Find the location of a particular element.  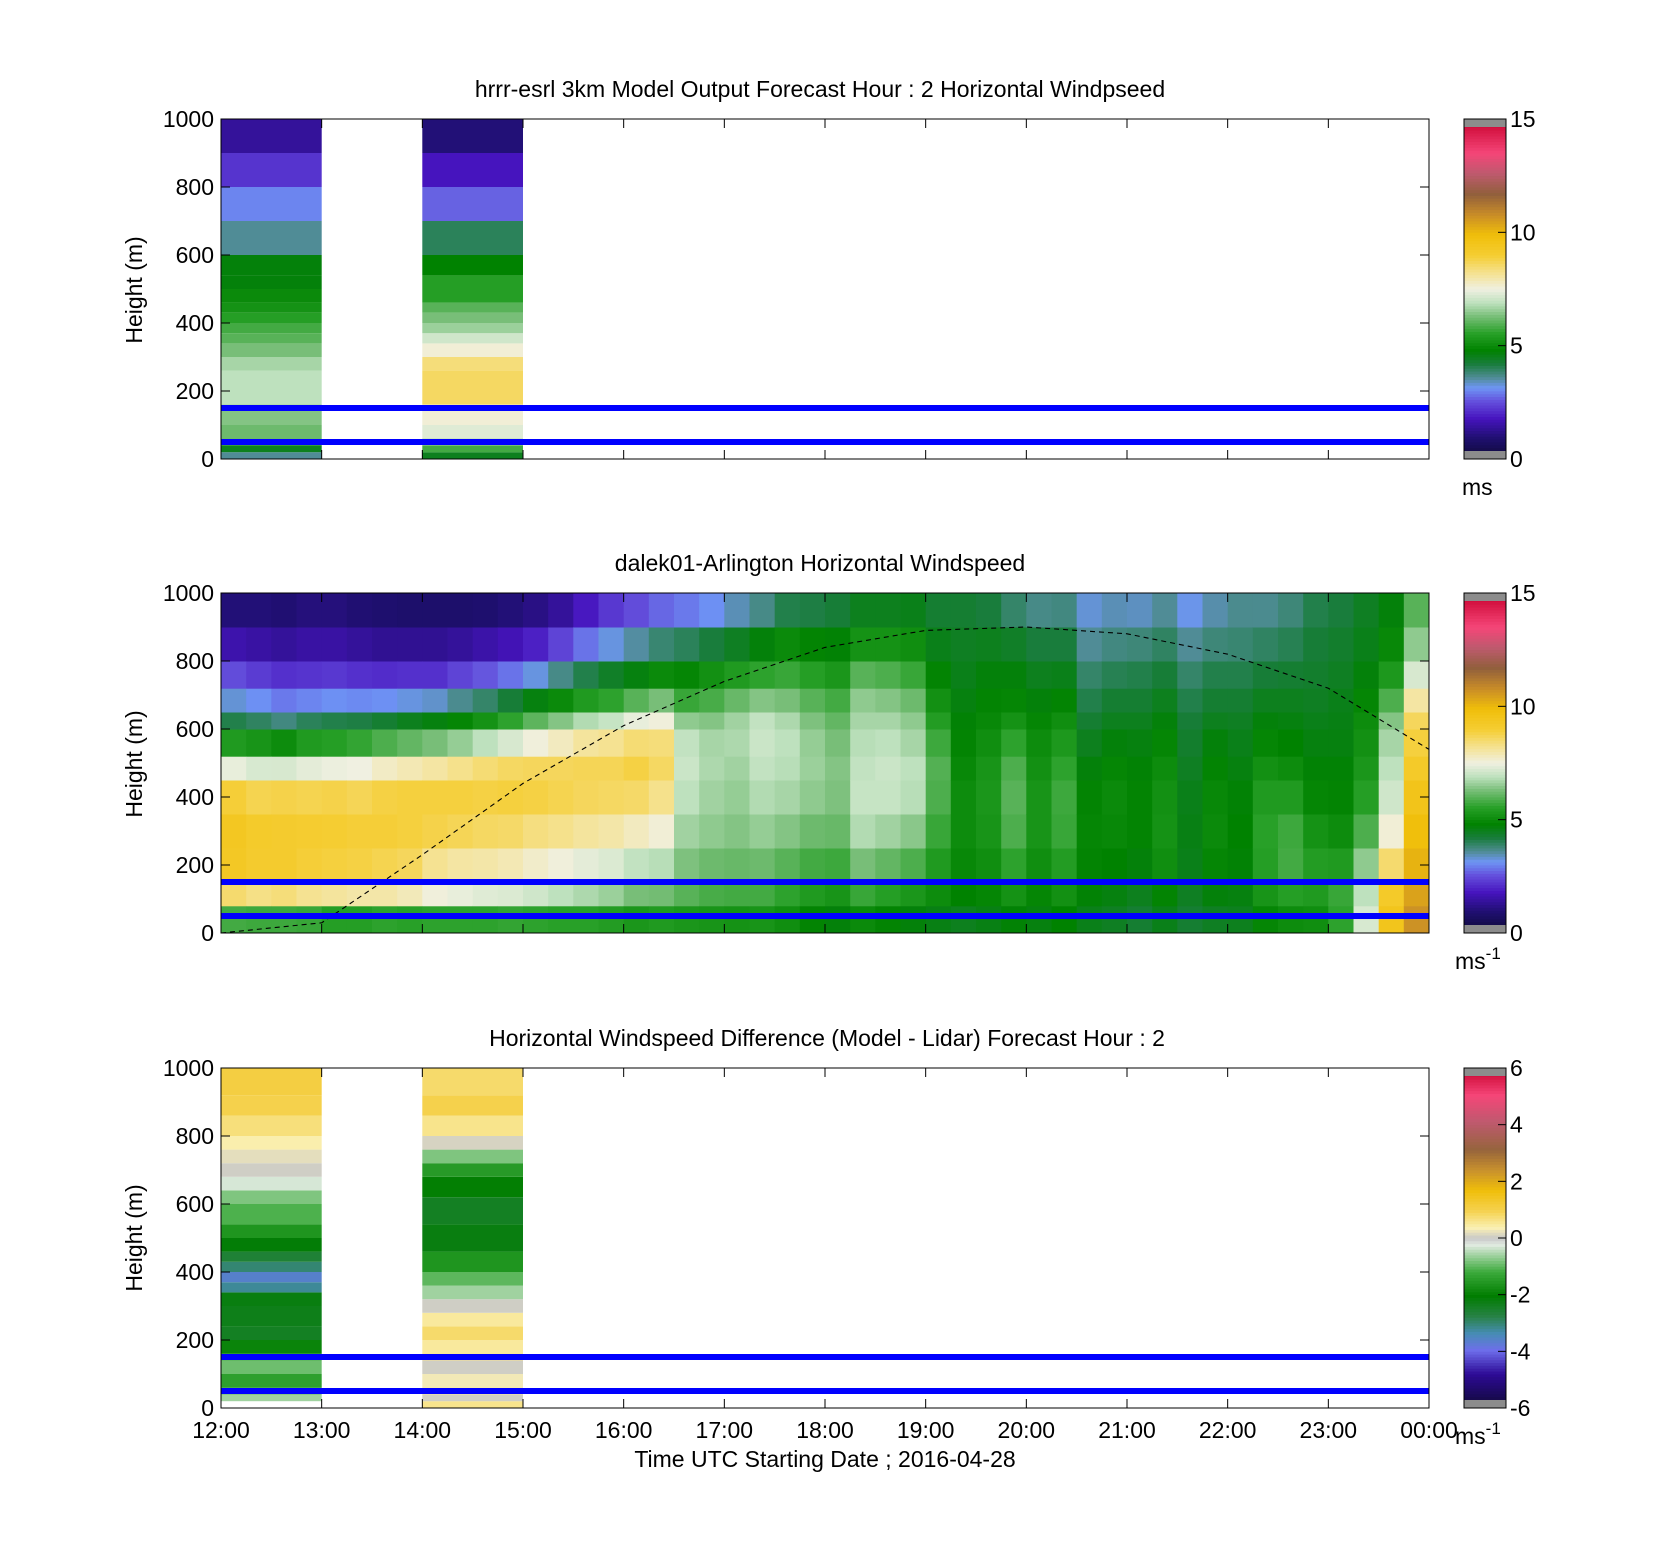

y-axis-label: Height (m) is located at coordinates (134, 763).